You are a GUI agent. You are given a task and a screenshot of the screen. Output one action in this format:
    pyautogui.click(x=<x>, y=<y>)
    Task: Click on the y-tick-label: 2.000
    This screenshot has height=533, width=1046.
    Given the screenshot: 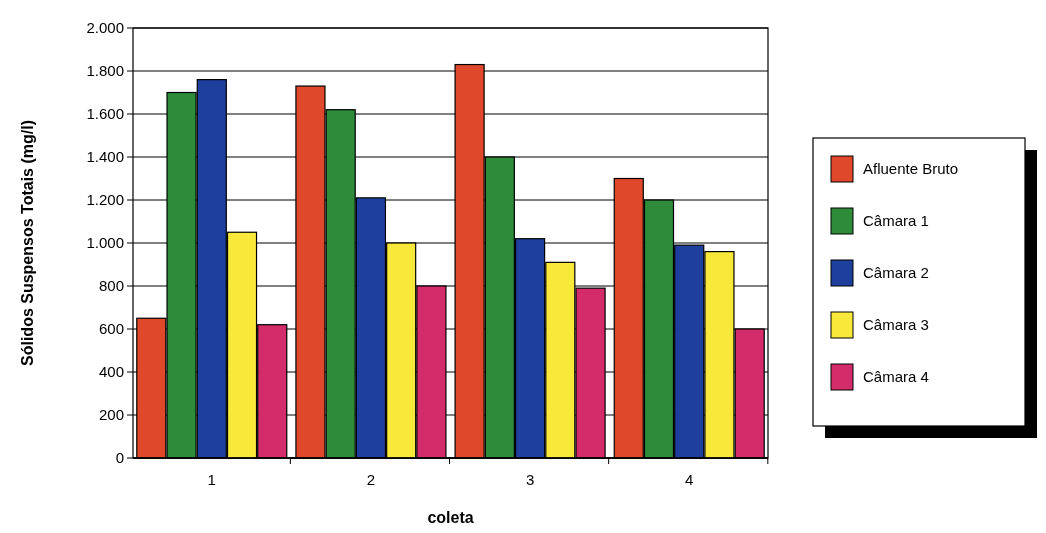 What is the action you would take?
    pyautogui.click(x=105, y=28)
    